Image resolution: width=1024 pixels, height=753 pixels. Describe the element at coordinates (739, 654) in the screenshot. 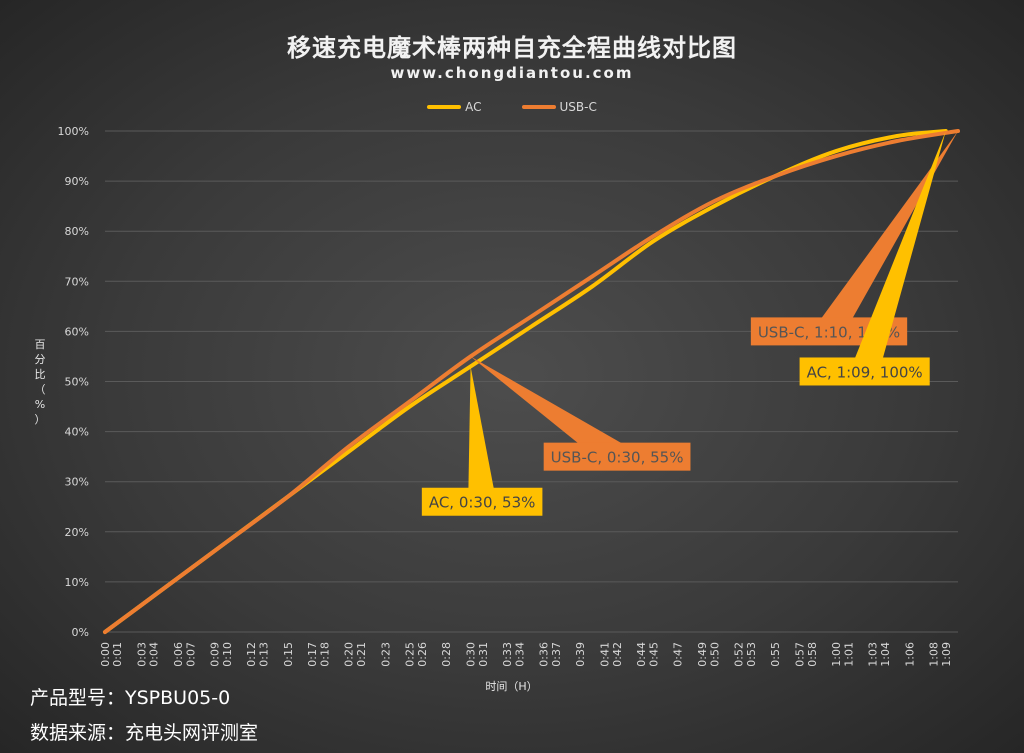

I see `x-tick-label: 0:52` at that location.